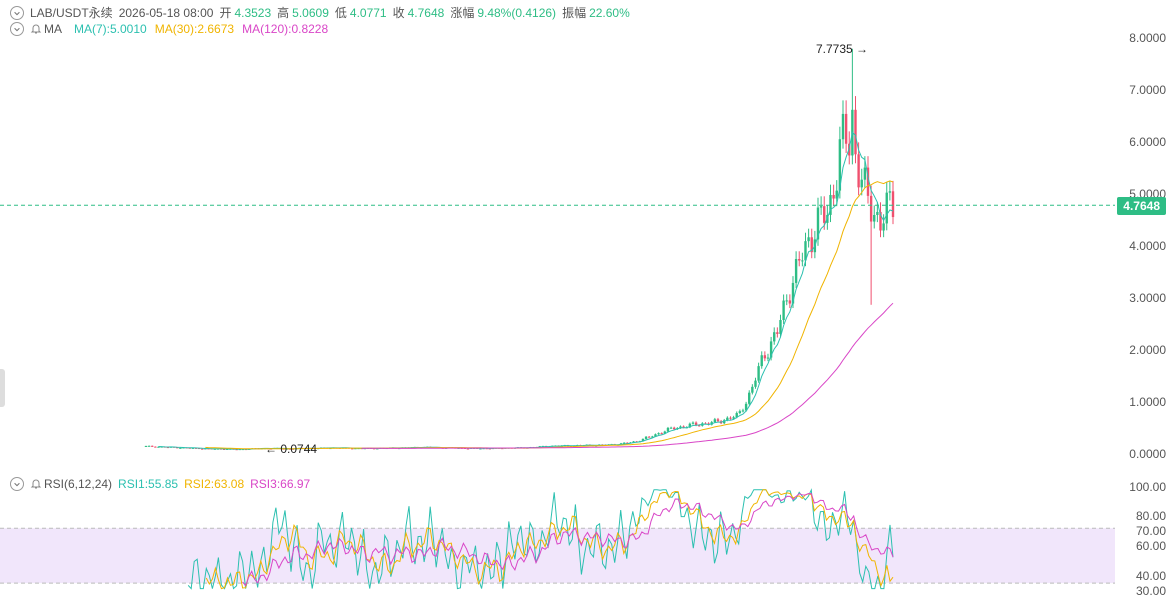 This screenshot has height=609, width=1174. What do you see at coordinates (78, 484) in the screenshot?
I see `rsi-label: RSI(6,12,24)` at bounding box center [78, 484].